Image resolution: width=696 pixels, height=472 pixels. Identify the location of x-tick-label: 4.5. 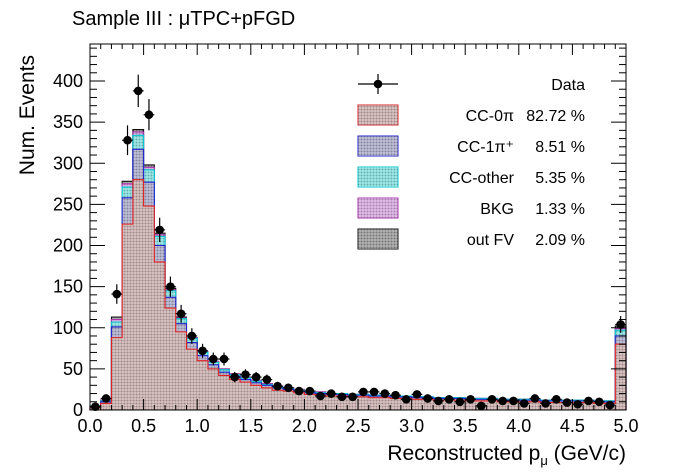
(572, 426).